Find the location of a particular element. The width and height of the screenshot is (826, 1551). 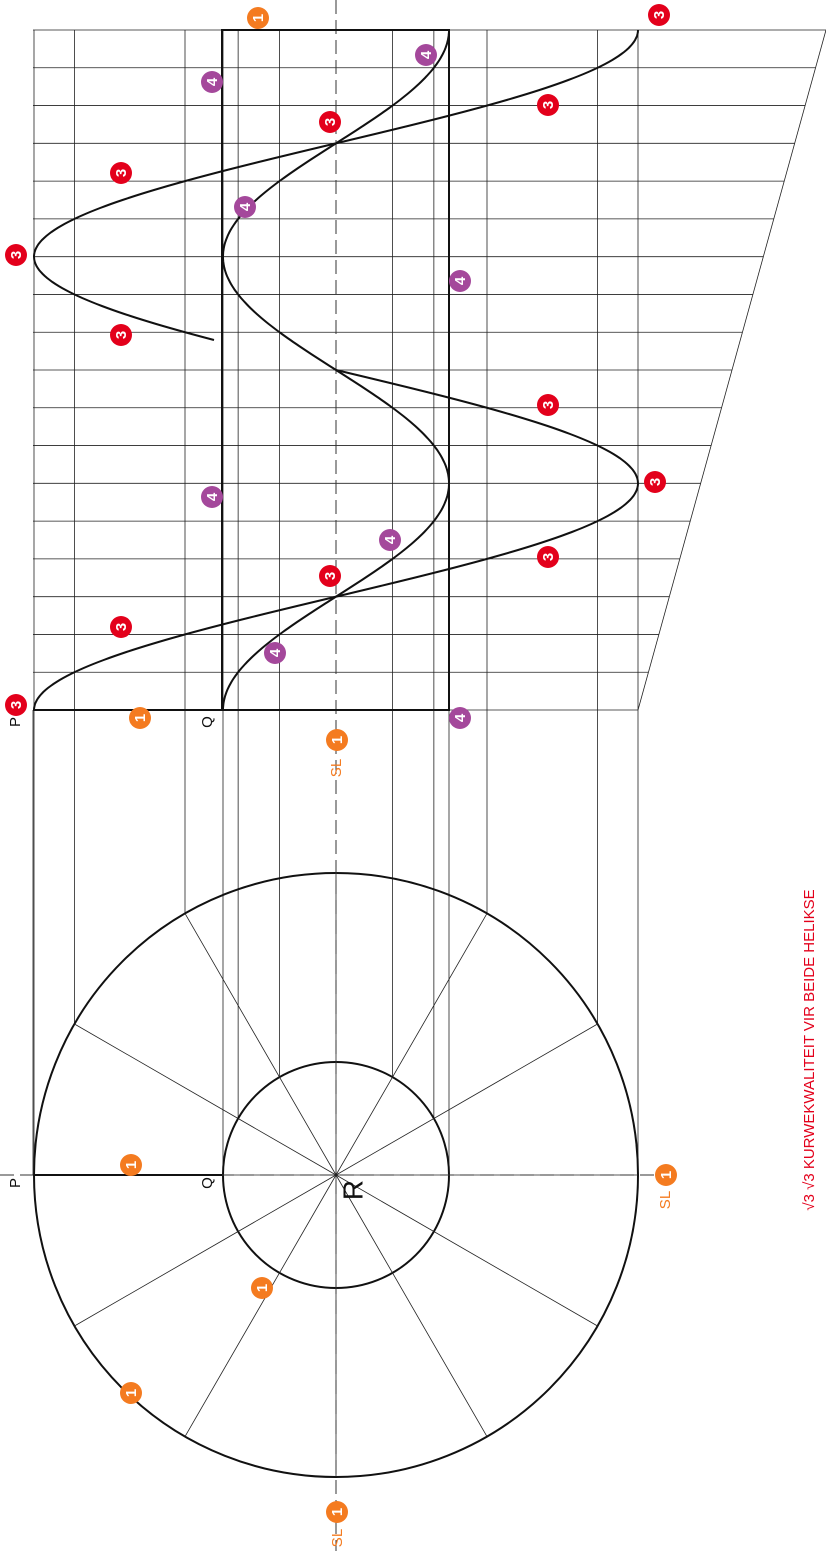

cylinder-rect is located at coordinates (335, 370).